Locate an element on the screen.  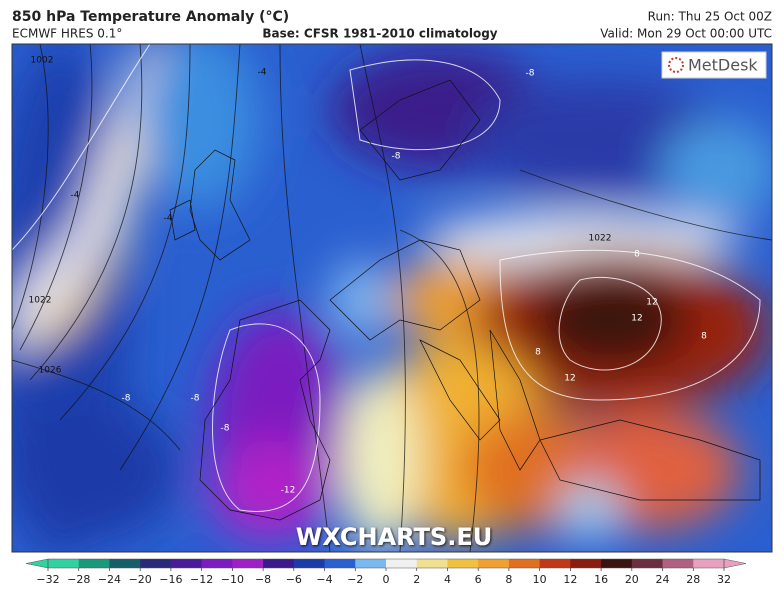
colorbar-tick-label: −4 is located at coordinates (324, 579).